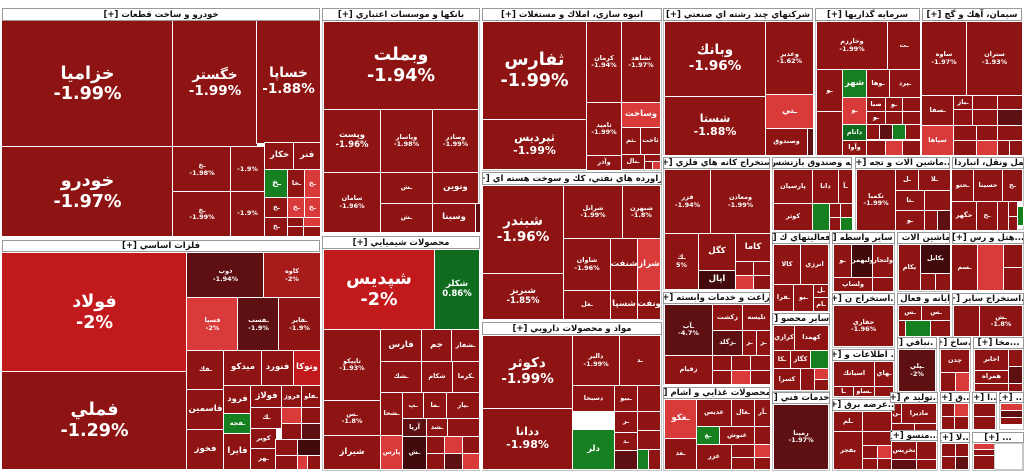 This screenshot has width=1024, height=471. What do you see at coordinates (523, 296) in the screenshot?
I see `stock-tile: شبريز -1.85%` at bounding box center [523, 296].